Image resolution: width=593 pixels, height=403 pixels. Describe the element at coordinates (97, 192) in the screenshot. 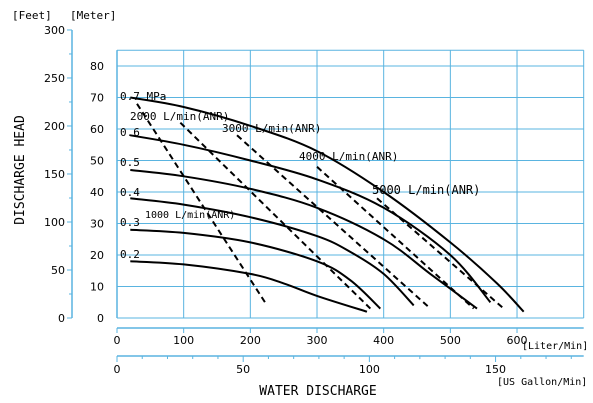

I see `meter-tick-label: 40` at that location.